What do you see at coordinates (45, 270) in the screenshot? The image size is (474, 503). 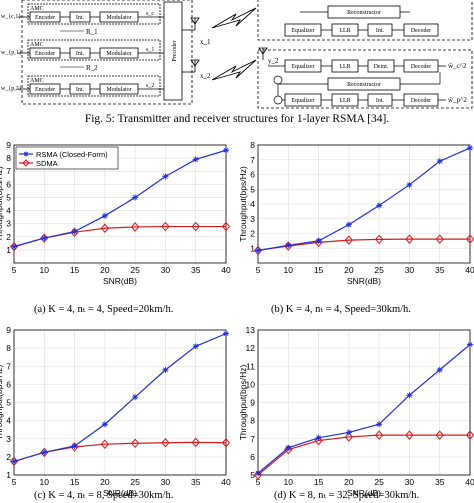 I see `x-tick-label: 10` at bounding box center [45, 270].